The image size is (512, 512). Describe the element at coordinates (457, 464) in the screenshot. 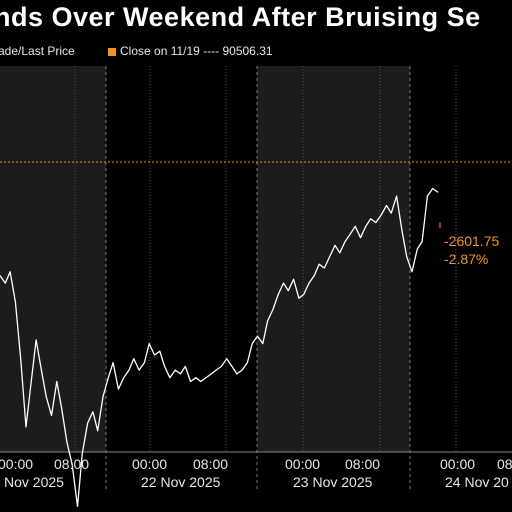

I see `x-tick-time-6: 00:00` at that location.